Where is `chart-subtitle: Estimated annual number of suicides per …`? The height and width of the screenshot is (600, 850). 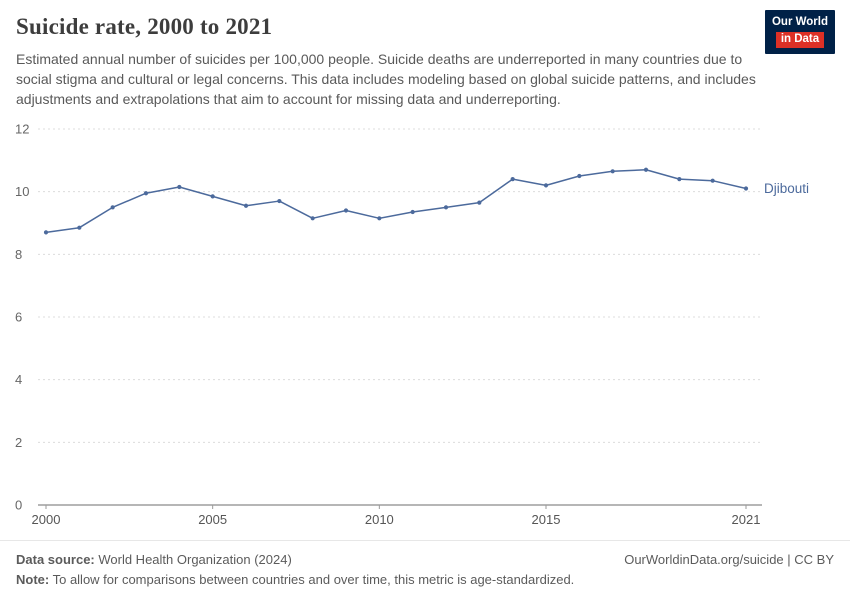
chart-subtitle: Estimated annual number of suicides per … is located at coordinates (386, 79).